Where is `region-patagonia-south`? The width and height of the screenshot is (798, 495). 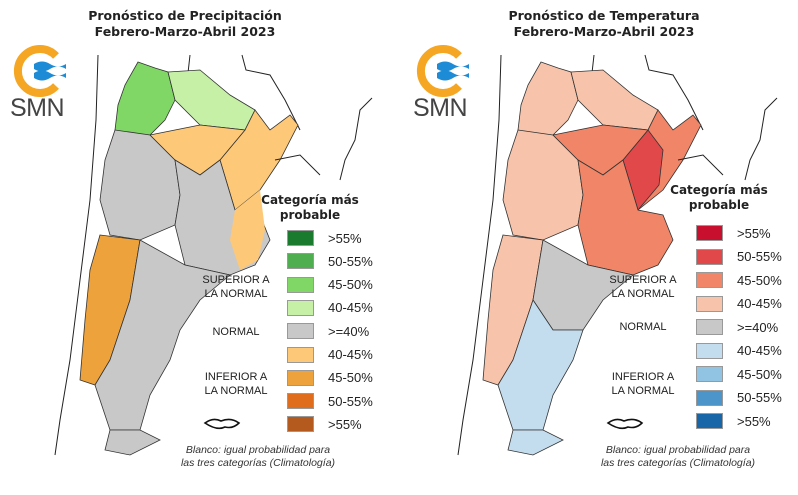 region-patagonia-south is located at coordinates (540, 365).